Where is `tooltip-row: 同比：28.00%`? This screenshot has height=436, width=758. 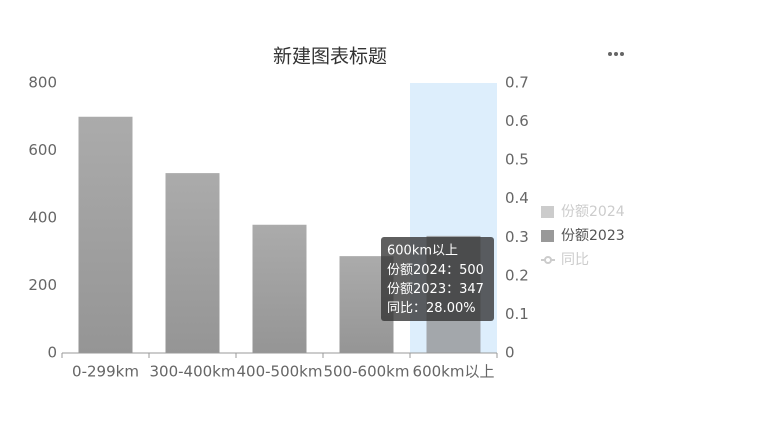 tooltip-row: 同比：28.00% is located at coordinates (431, 308).